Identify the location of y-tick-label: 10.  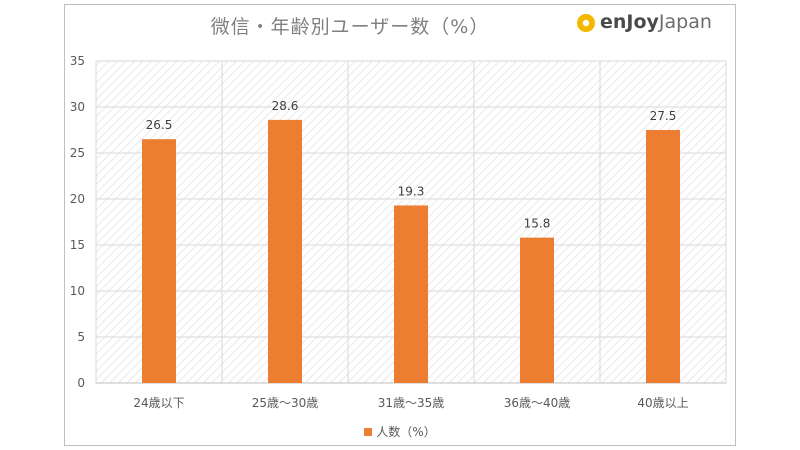
(77, 291).